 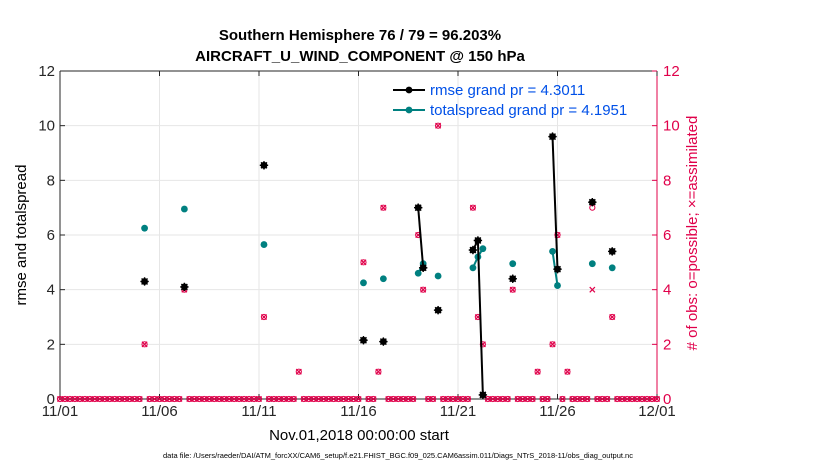 I want to click on y2-tick-label: 4, so click(x=667, y=290).